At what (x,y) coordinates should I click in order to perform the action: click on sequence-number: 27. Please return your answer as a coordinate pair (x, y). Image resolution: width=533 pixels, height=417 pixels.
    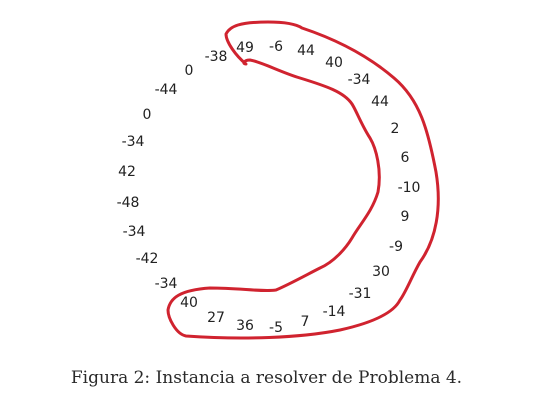
    Looking at the image, I should click on (216, 318).